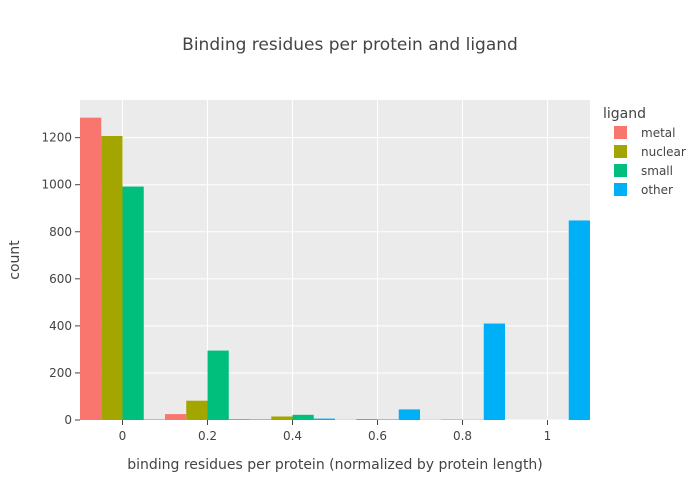  What do you see at coordinates (624, 114) in the screenshot?
I see `legend-title: ligand` at bounding box center [624, 114].